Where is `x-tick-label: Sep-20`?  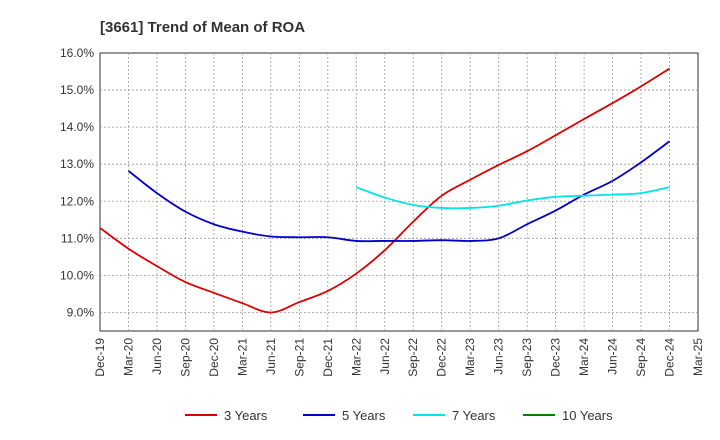
x-tick-label: Sep-20 is located at coordinates (185, 357).